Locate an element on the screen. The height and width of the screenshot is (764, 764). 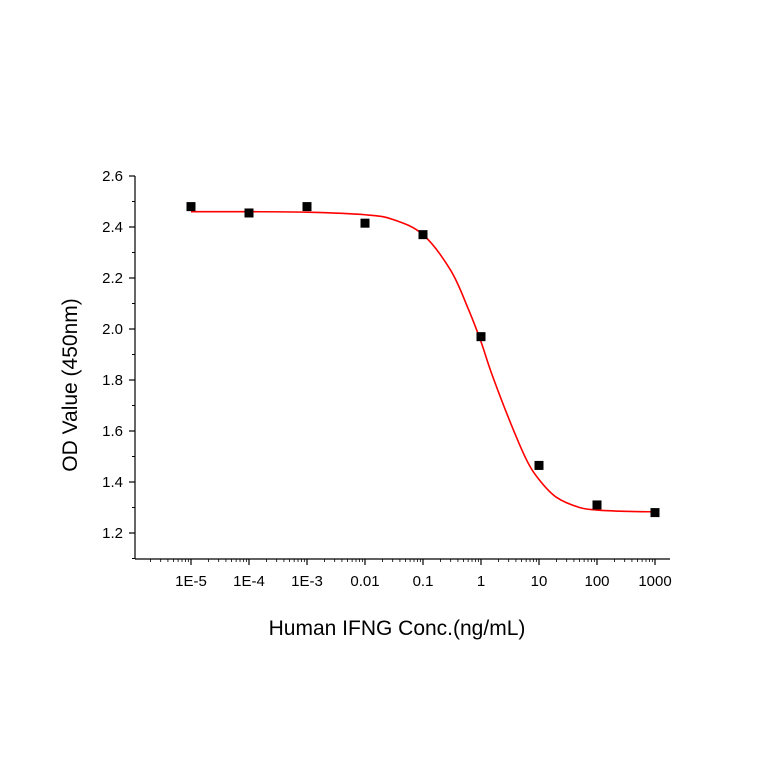
y-tick-label: 2.4 is located at coordinates (112, 227).